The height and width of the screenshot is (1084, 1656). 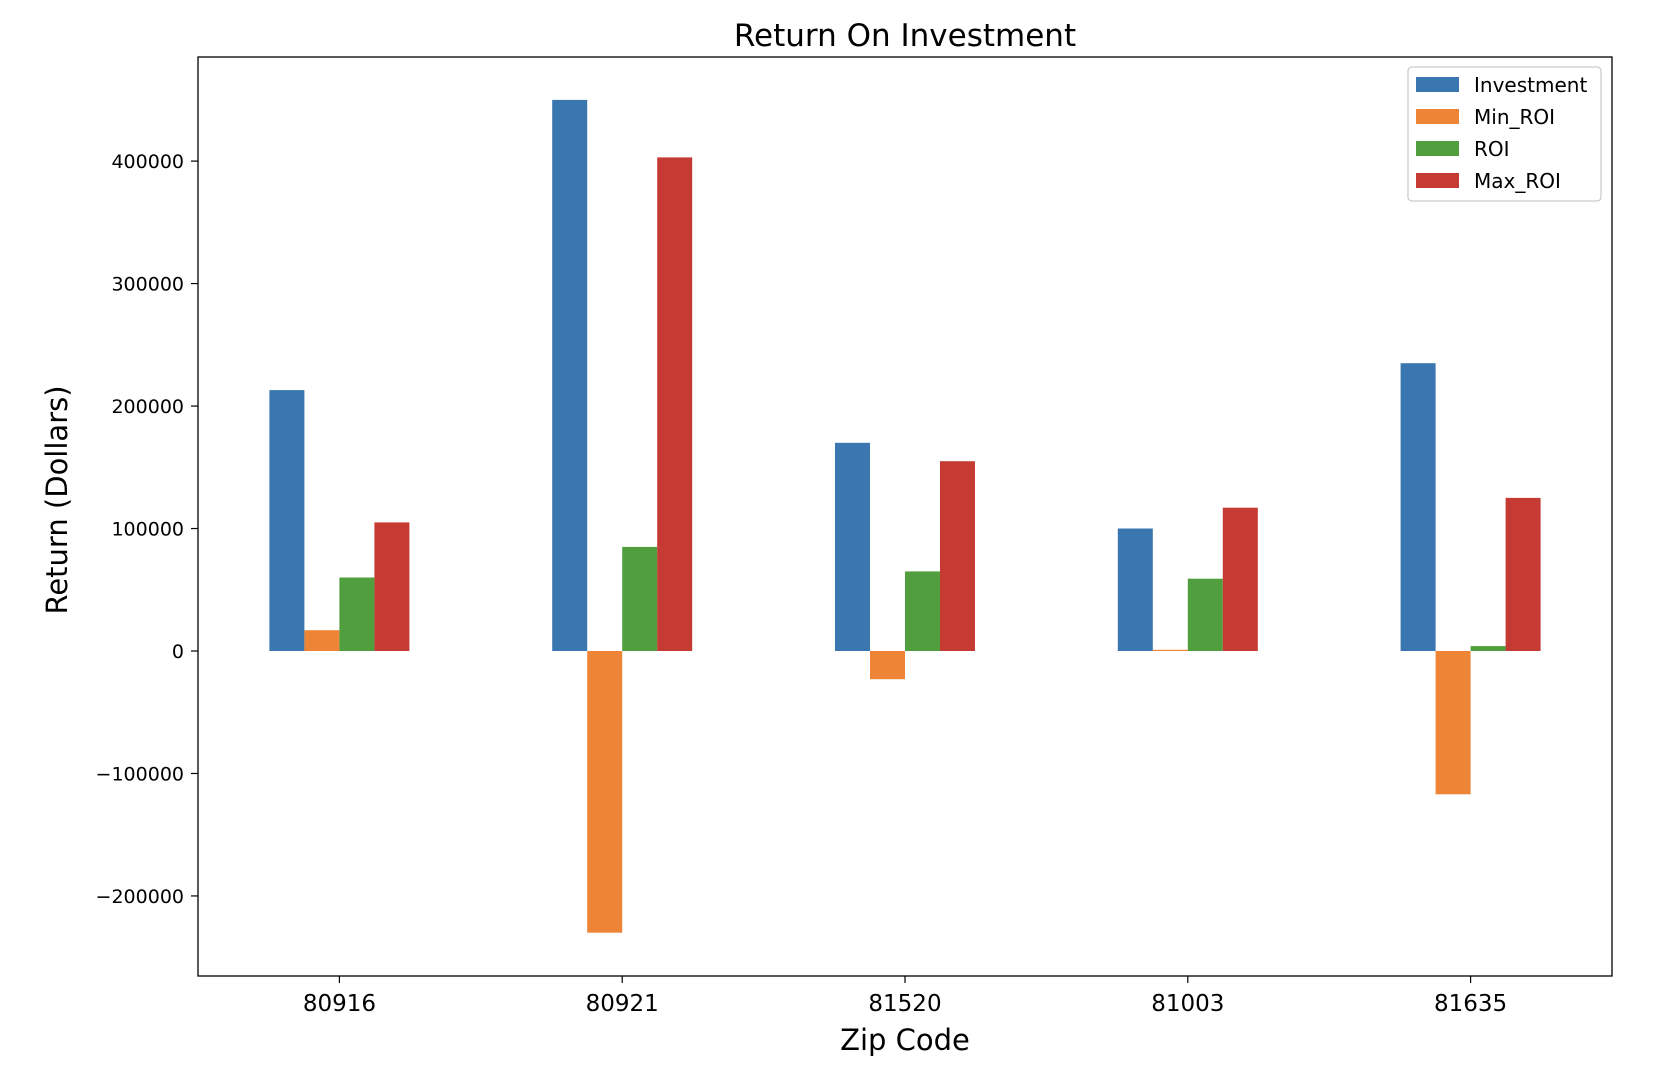 I want to click on legend-label-max-roi: Max_ROI, so click(x=1517, y=181).